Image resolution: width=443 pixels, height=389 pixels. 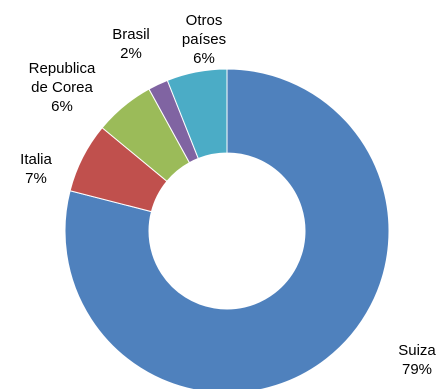 What do you see at coordinates (204, 39) in the screenshot?
I see `data-label-otros-paises: Otros países 6%` at bounding box center [204, 39].